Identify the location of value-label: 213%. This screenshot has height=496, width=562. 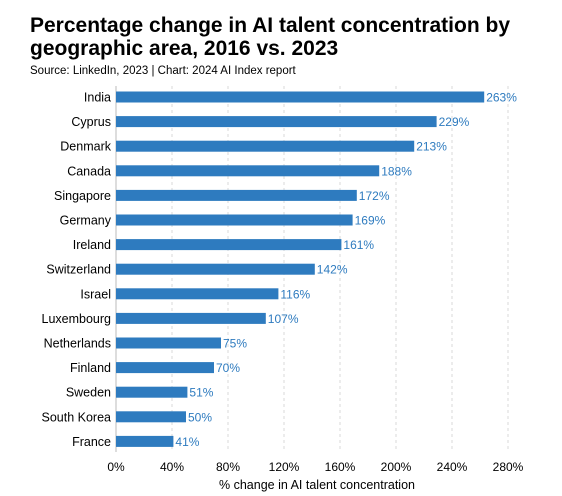
(431, 147).